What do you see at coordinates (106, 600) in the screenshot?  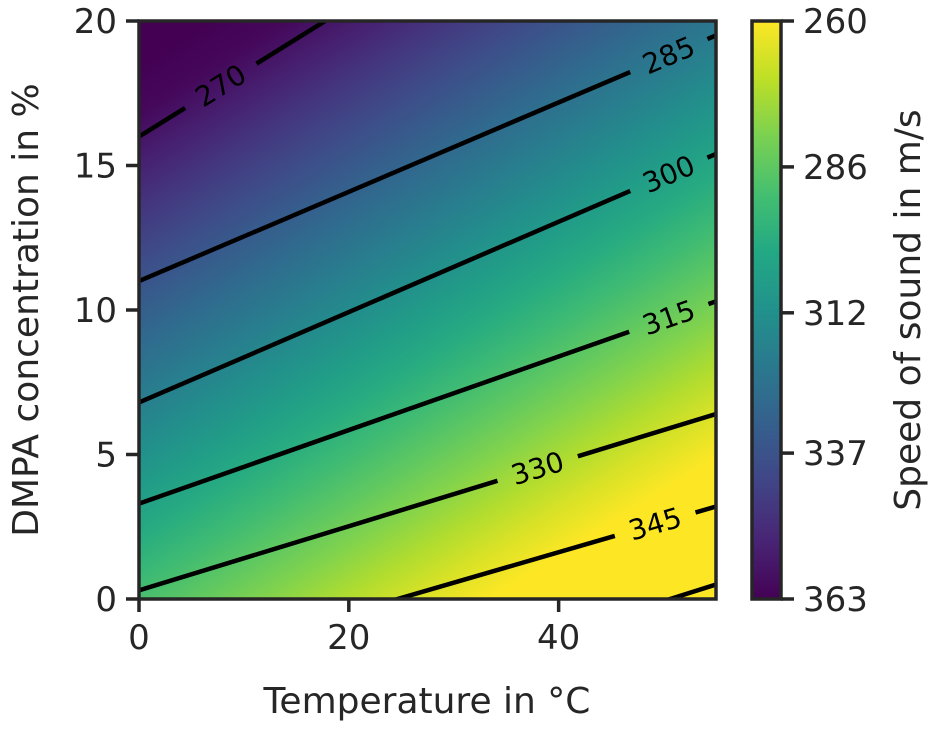 I see `y-tick-label: 0` at bounding box center [106, 600].